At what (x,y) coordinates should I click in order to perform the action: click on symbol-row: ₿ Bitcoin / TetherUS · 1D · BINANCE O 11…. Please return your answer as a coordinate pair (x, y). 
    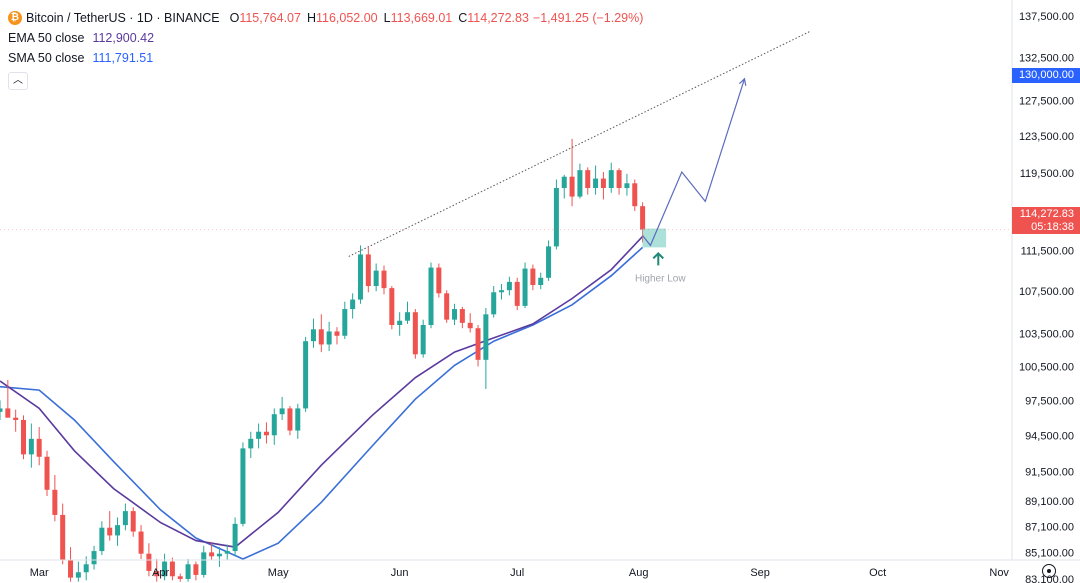
    Looking at the image, I should click on (327, 18).